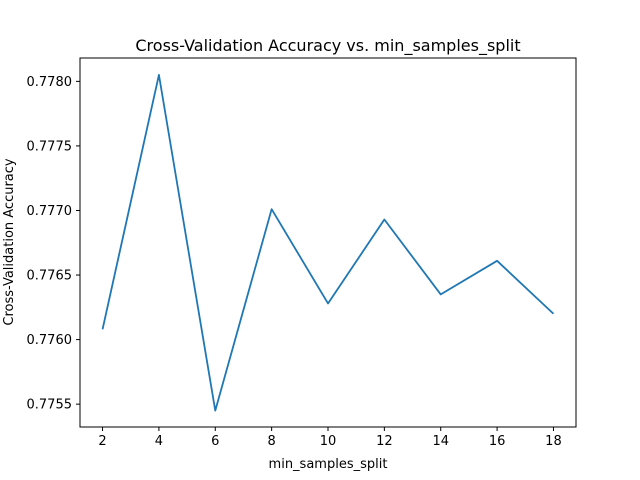  Describe the element at coordinates (328, 441) in the screenshot. I see `x-tick-label: 10` at that location.